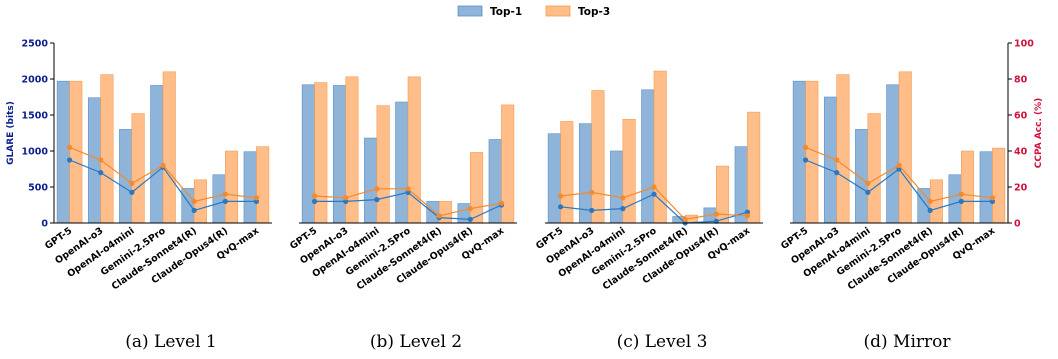  I want to click on y-tick-label-4: 1500, so click(35, 116).